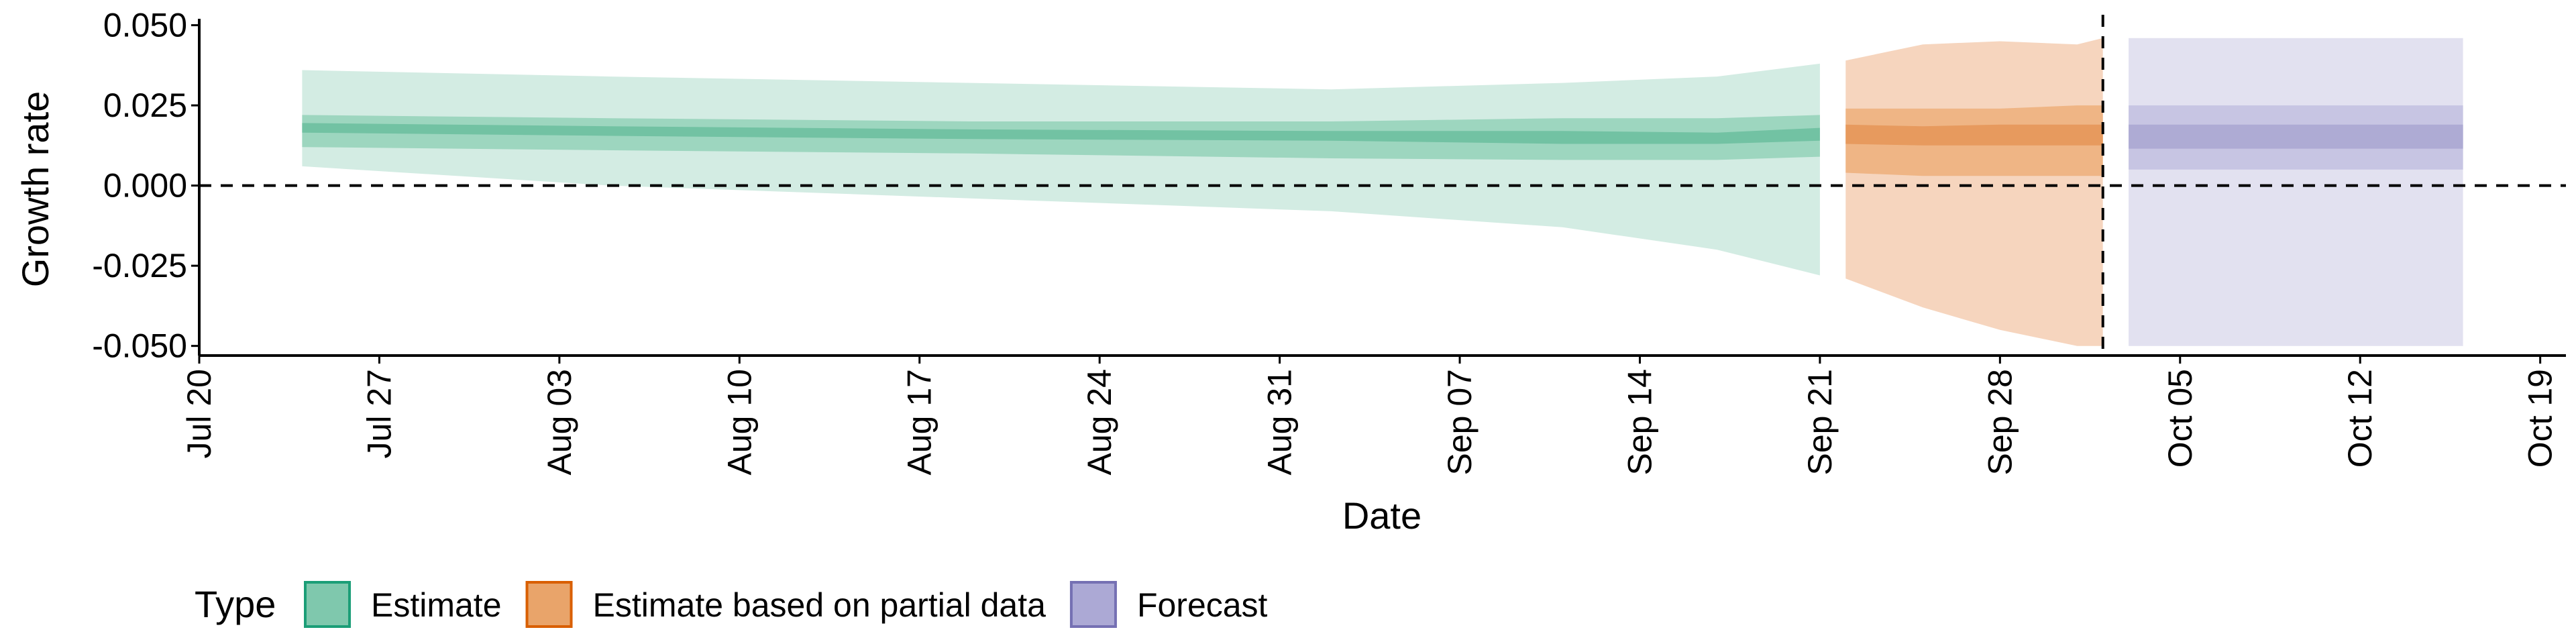  What do you see at coordinates (739, 422) in the screenshot?
I see `x-tick-label: Aug 10` at bounding box center [739, 422].